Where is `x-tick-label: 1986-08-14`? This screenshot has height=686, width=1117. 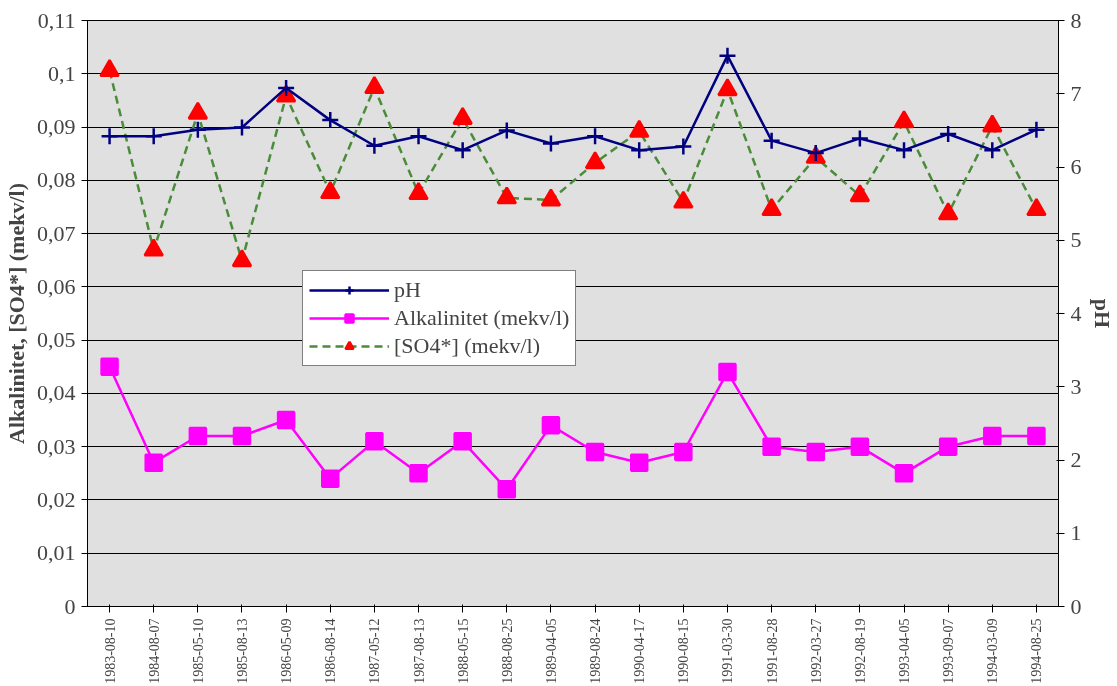 x-tick-label: 1986-08-14 is located at coordinates (331, 651).